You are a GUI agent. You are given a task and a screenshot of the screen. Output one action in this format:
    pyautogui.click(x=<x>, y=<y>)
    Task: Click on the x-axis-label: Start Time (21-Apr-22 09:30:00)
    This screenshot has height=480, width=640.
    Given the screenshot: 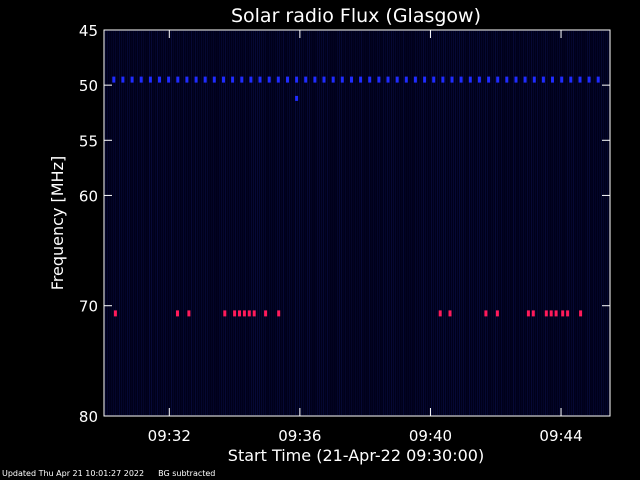 What is the action you would take?
    pyautogui.click(x=356, y=455)
    